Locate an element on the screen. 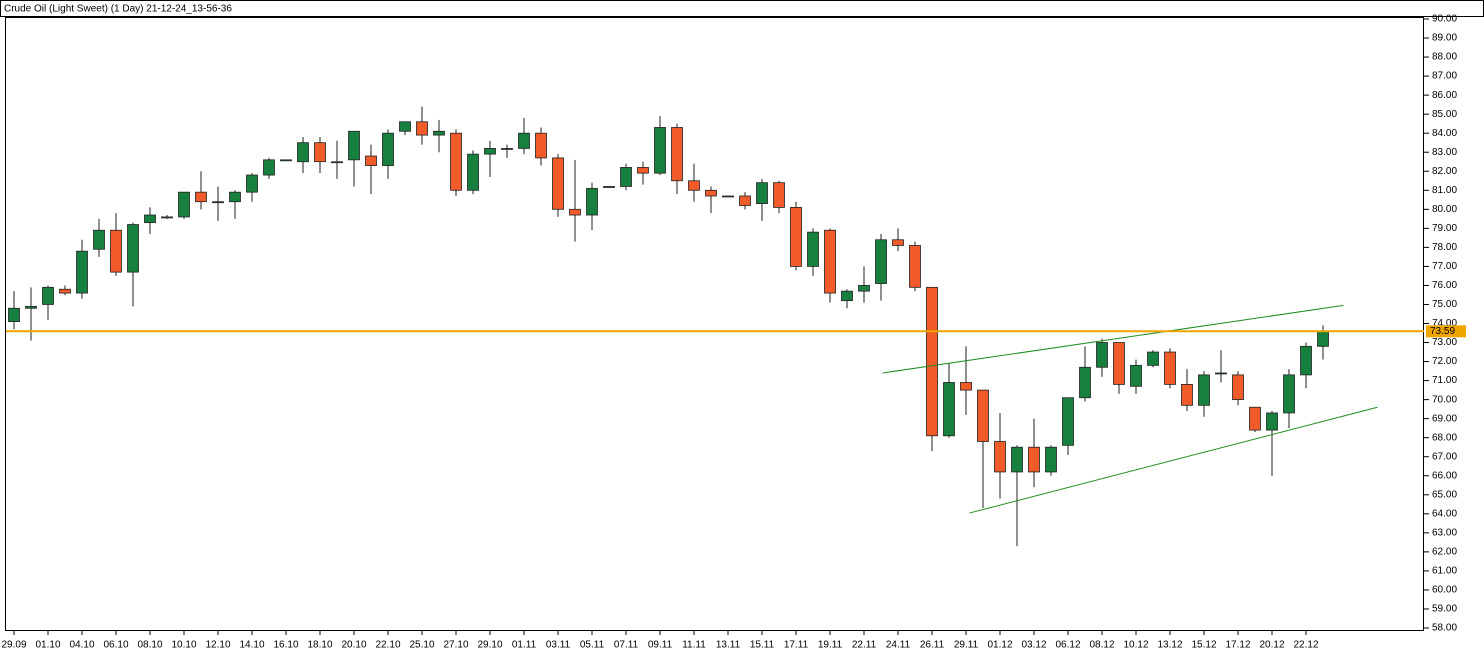  x-tick-label: 14.10 is located at coordinates (251, 645).